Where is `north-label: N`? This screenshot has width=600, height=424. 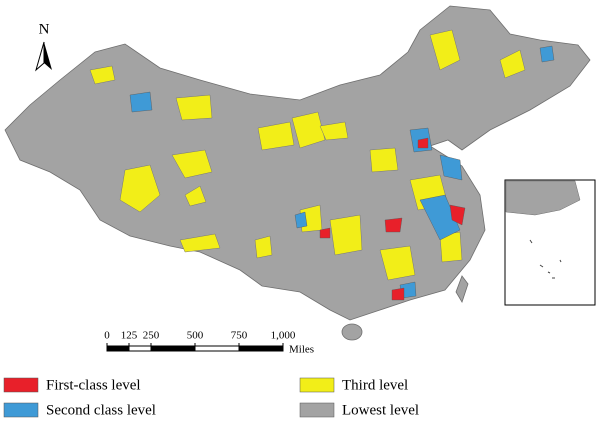
north-label: N is located at coordinates (44, 29).